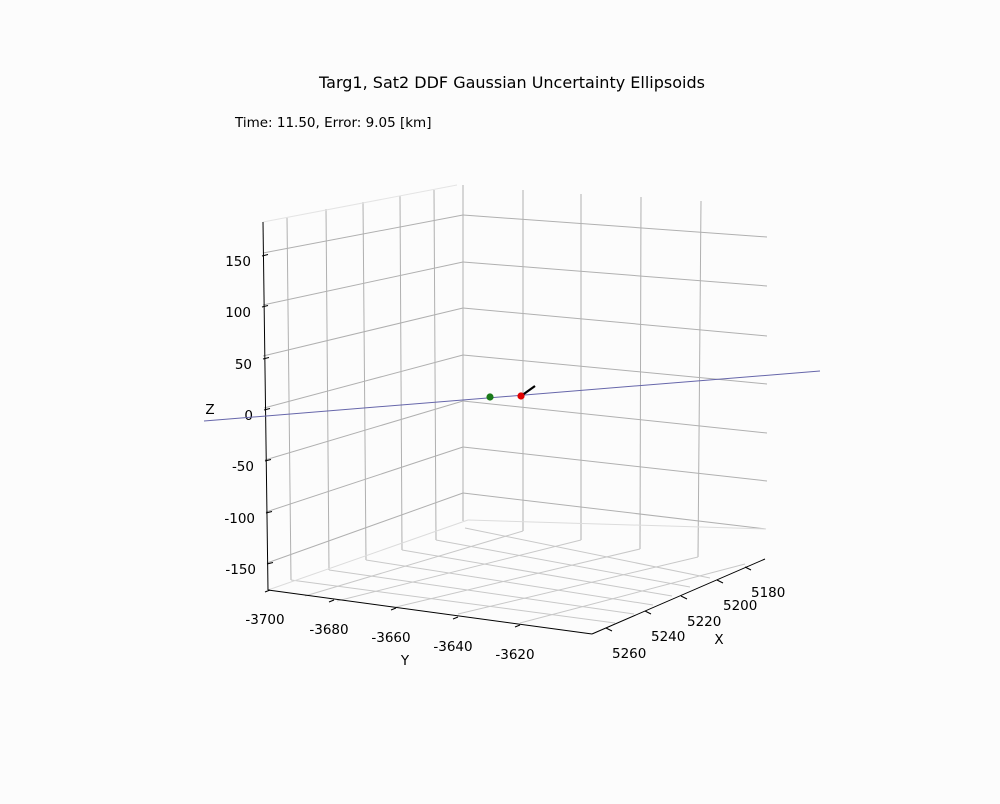  What do you see at coordinates (209, 410) in the screenshot?
I see `z-axis-label: Z` at bounding box center [209, 410].